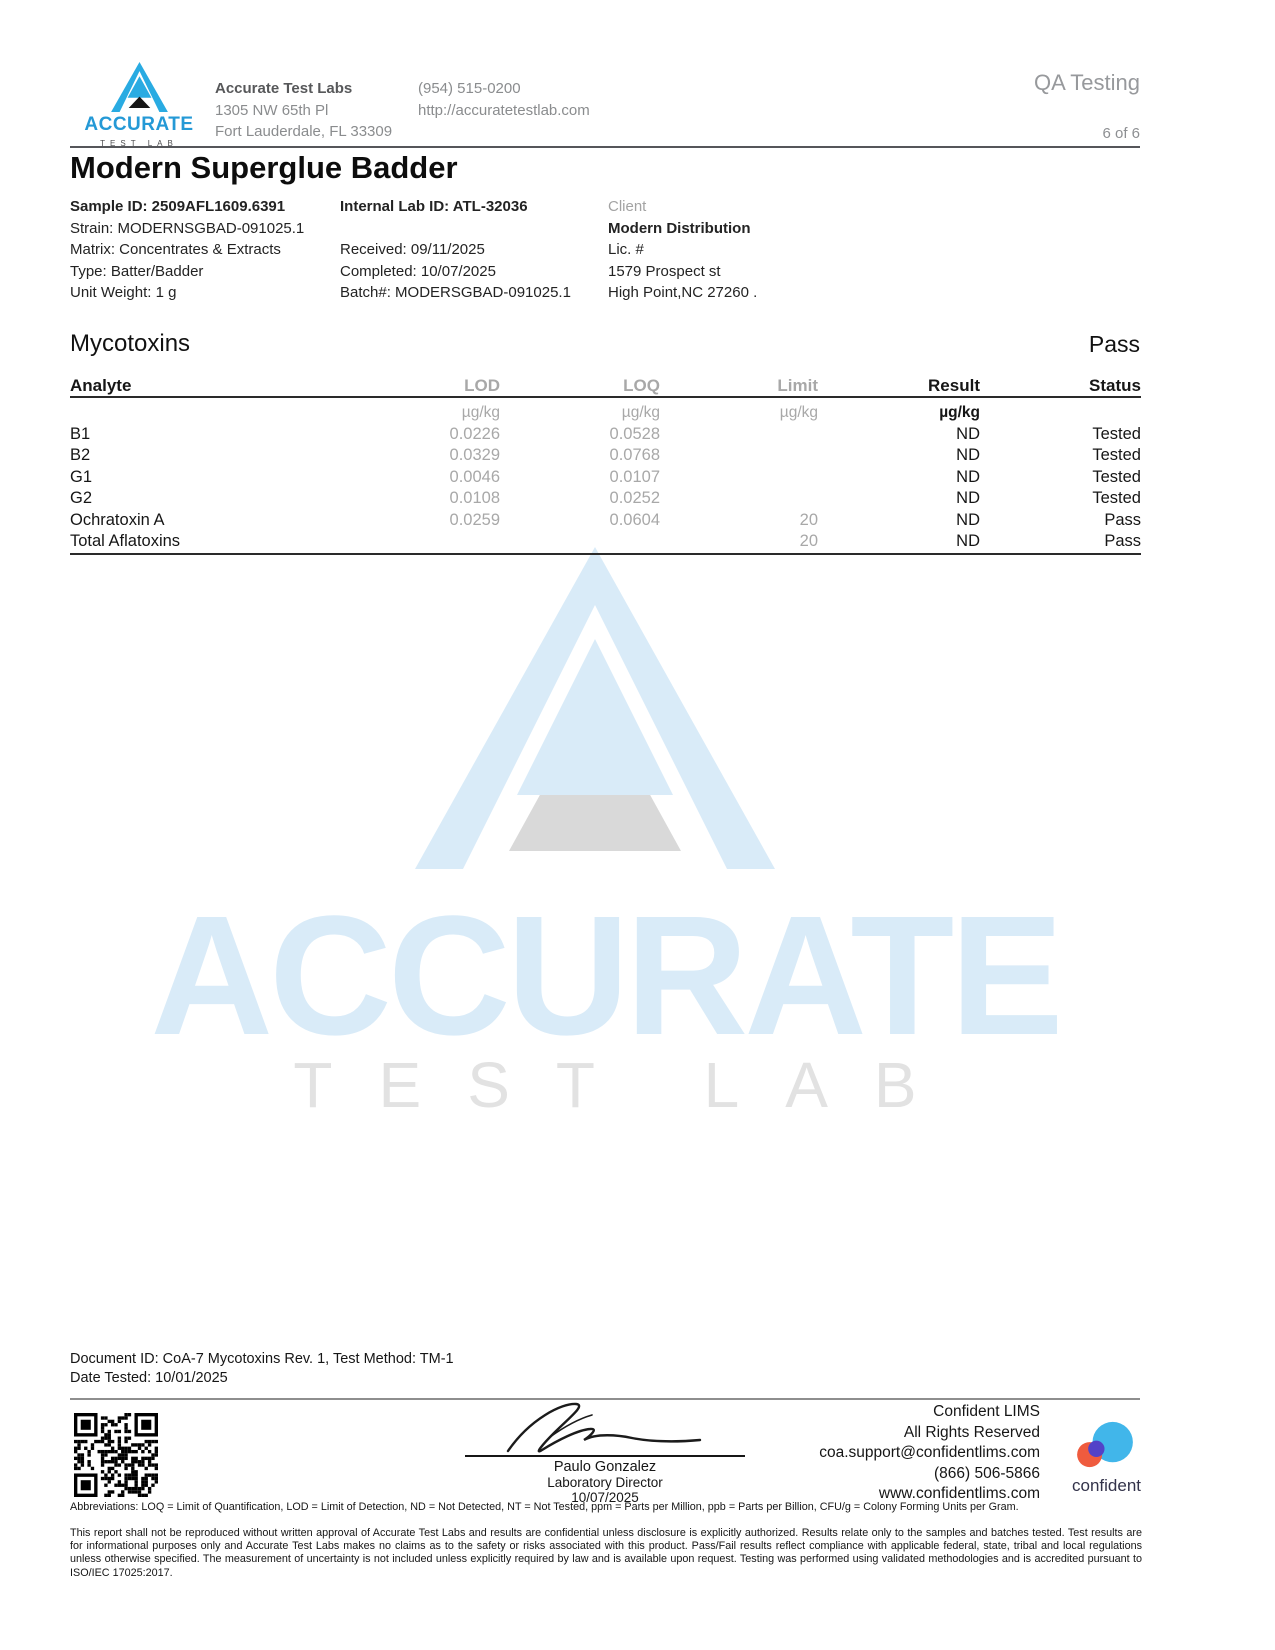 The height and width of the screenshot is (1650, 1275). Describe the element at coordinates (959, 1493) in the screenshot. I see `lims-website-link: www.confidentlims.com` at that location.